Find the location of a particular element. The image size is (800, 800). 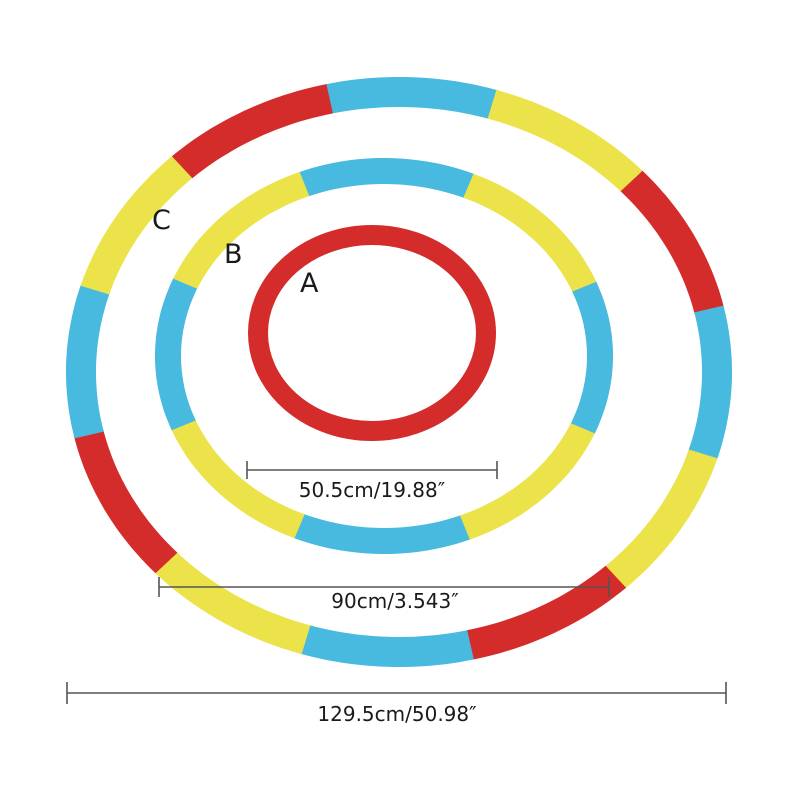

dimension-c: 129.5cm/50.98″ is located at coordinates (396, 704).